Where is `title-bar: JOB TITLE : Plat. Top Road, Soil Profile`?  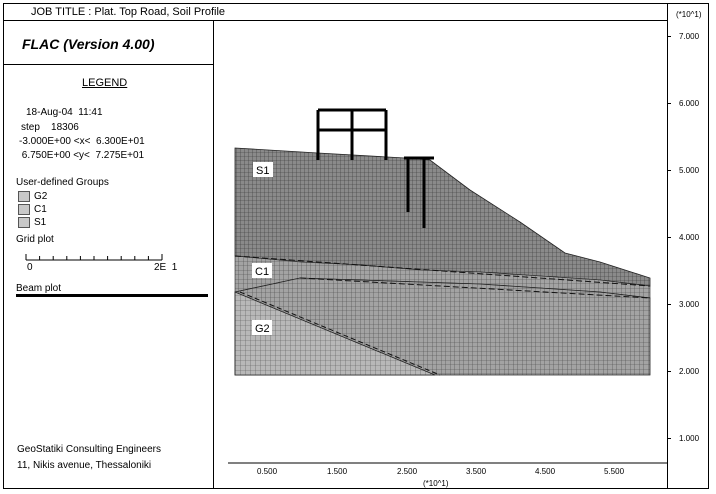 title-bar: JOB TITLE : Plat. Top Road, Soil Profile is located at coordinates (335, 12).